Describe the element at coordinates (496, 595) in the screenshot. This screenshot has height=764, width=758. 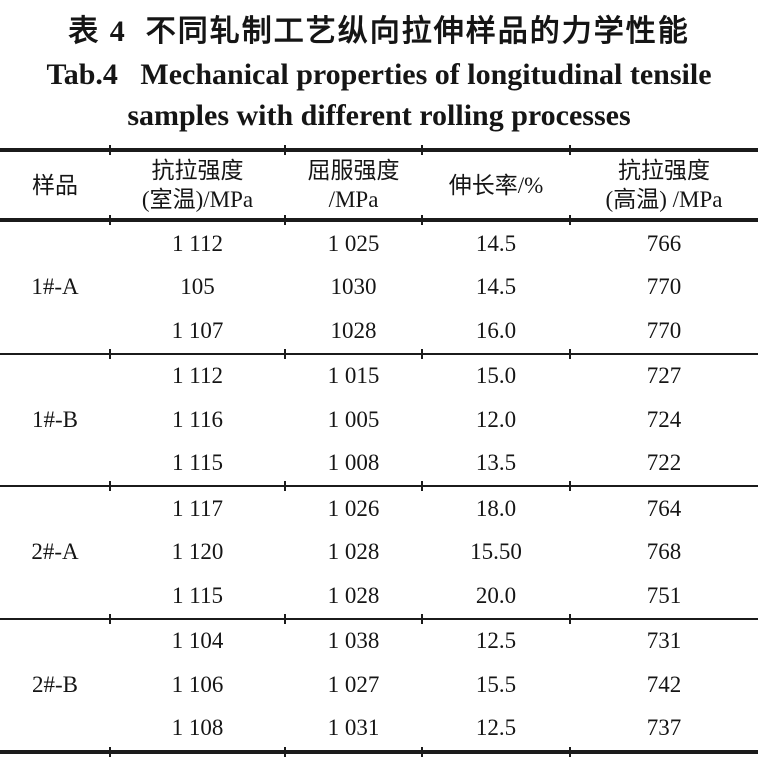
I see `table-cell: 20.0` at that location.